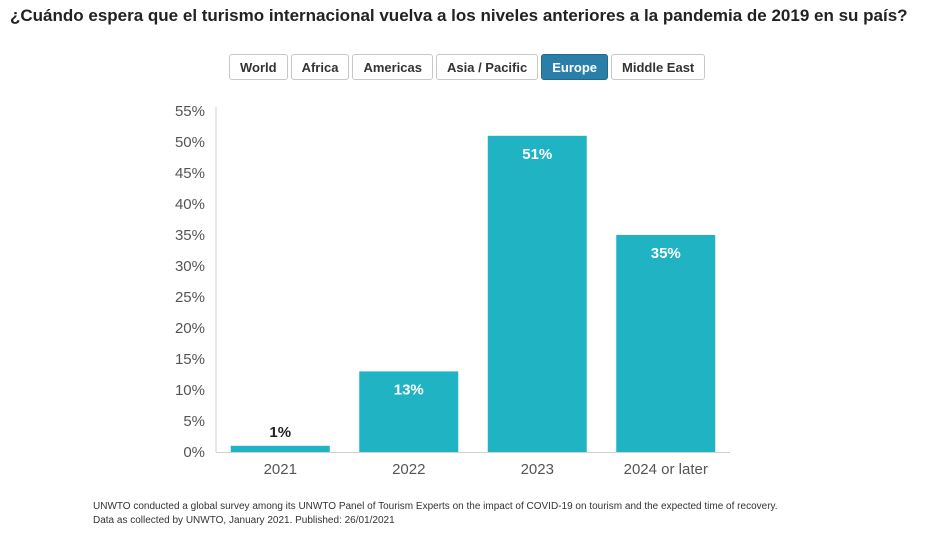 The height and width of the screenshot is (533, 947). I want to click on y-tick-label: 10%, so click(190, 390).